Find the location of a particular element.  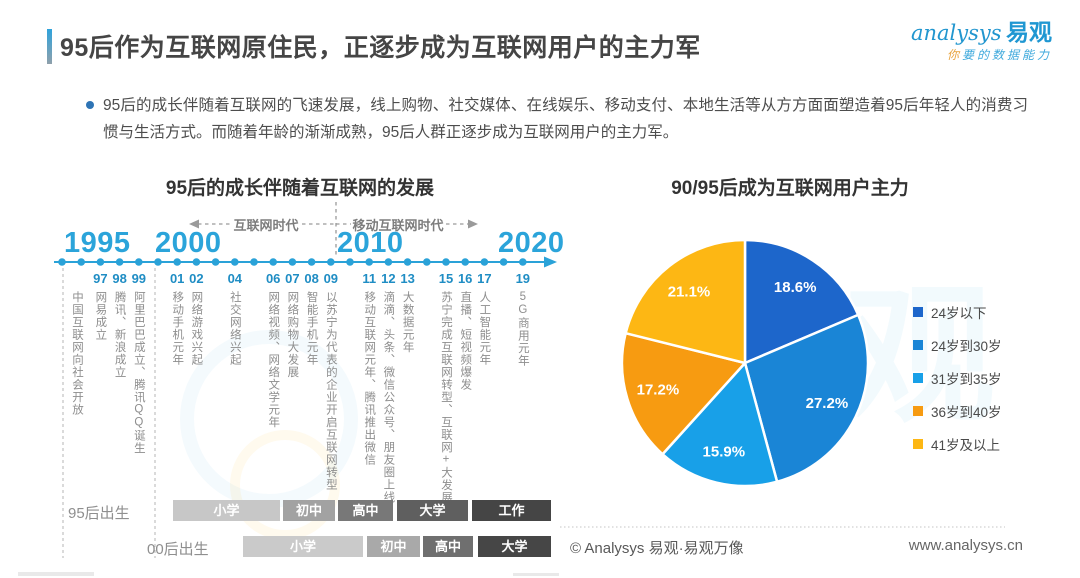

timeline-event-2009: 以苏宁为代表的企业开启互联网转型 is located at coordinates (330, 391).